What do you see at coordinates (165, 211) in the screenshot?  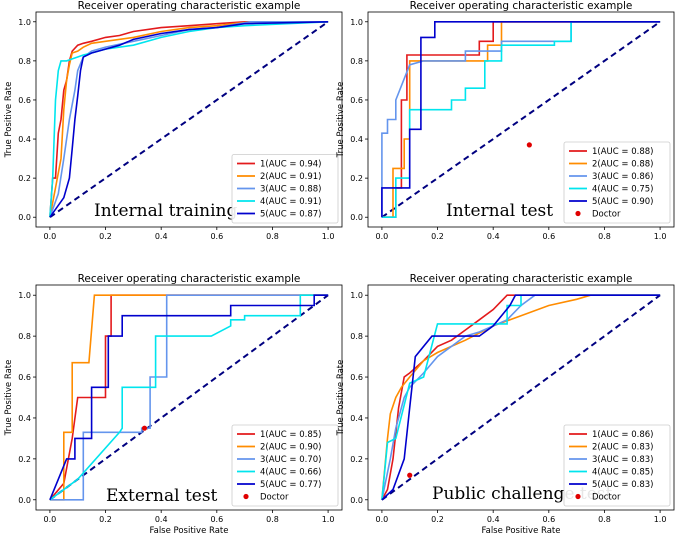 I see `panel-annotation: Internal training` at bounding box center [165, 211].